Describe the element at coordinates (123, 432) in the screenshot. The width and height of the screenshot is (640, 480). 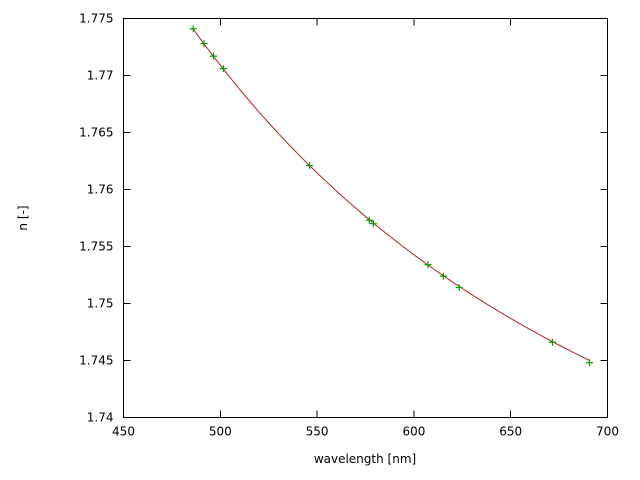
I see `x-tick-label: 450` at that location.